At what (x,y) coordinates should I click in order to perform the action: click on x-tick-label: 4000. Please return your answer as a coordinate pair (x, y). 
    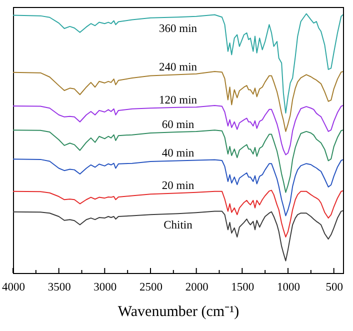
    Looking at the image, I should click on (14, 288).